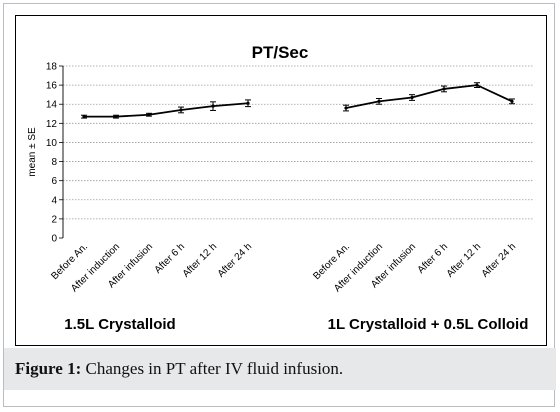 The width and height of the screenshot is (560, 412). Describe the element at coordinates (54, 162) in the screenshot. I see `y-tick-label: 8` at that location.